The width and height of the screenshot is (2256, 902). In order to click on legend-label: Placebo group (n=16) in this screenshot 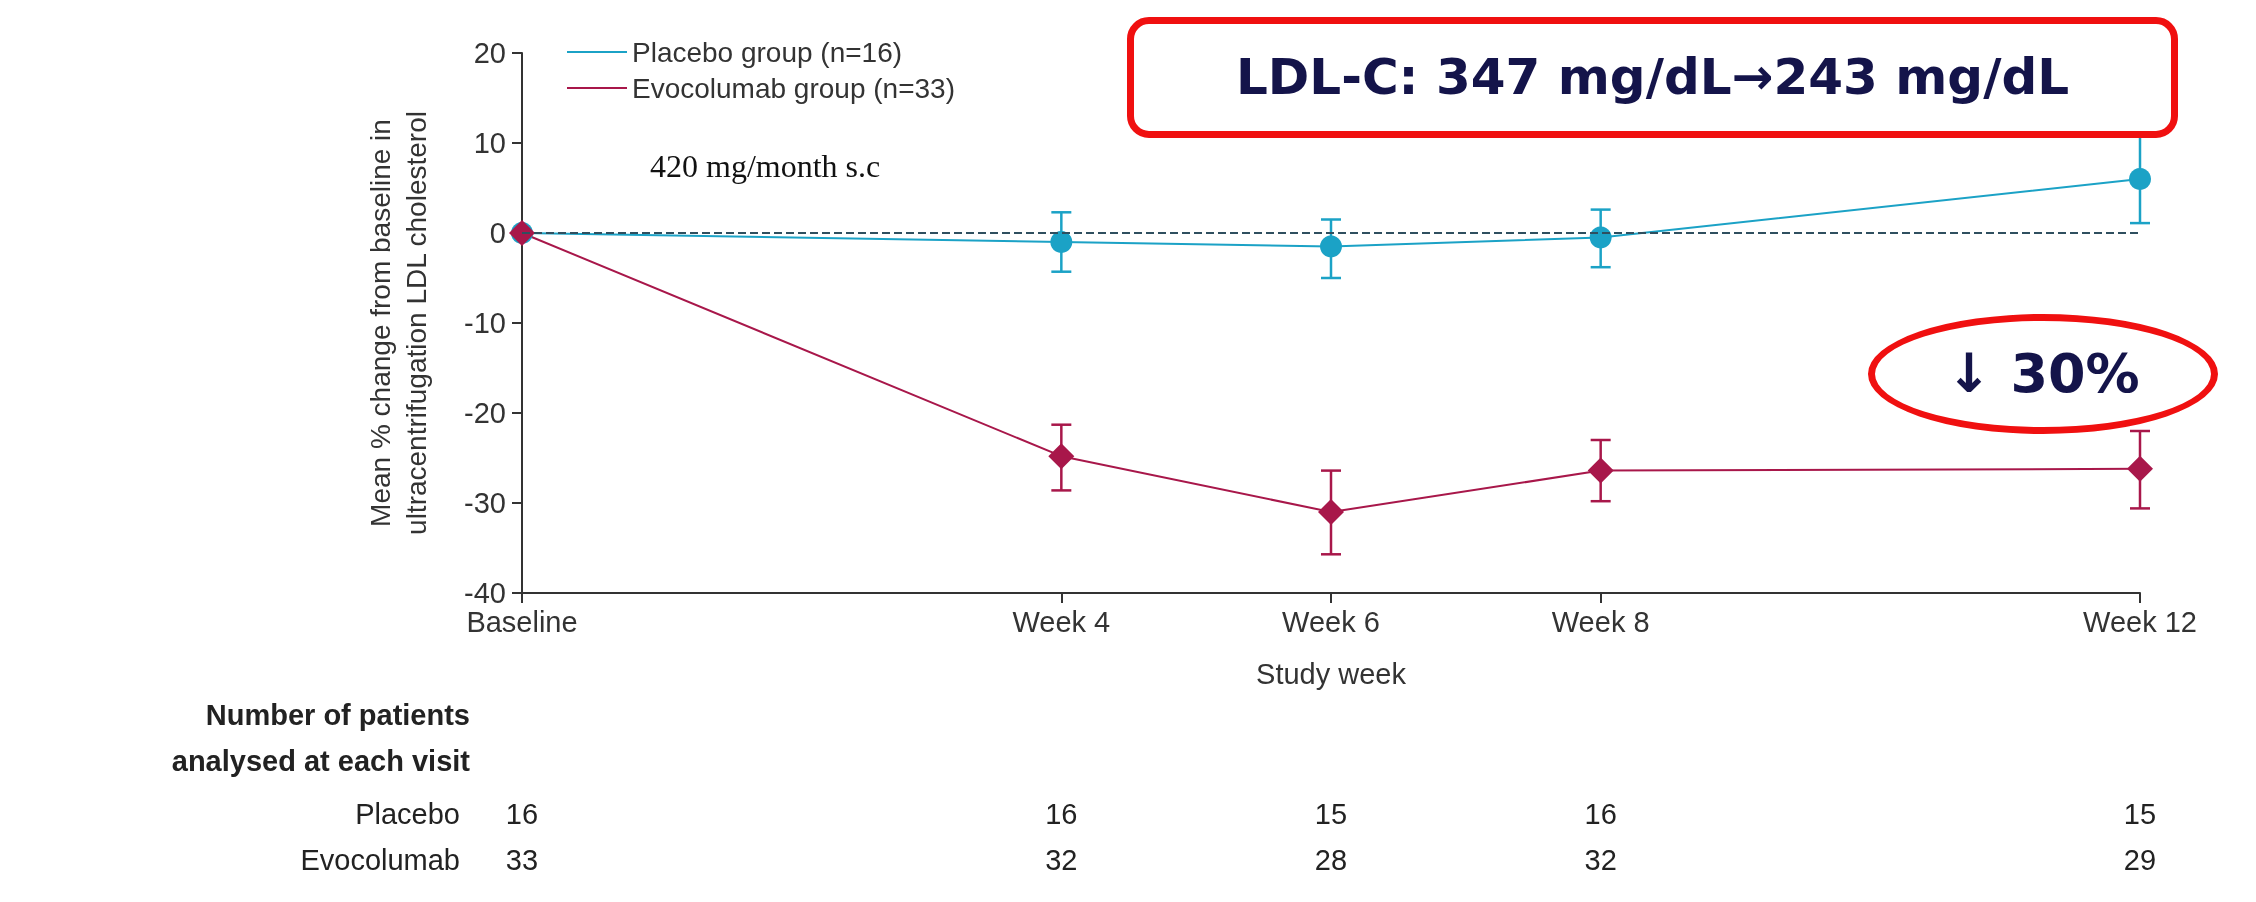, I will do `click(767, 52)`.